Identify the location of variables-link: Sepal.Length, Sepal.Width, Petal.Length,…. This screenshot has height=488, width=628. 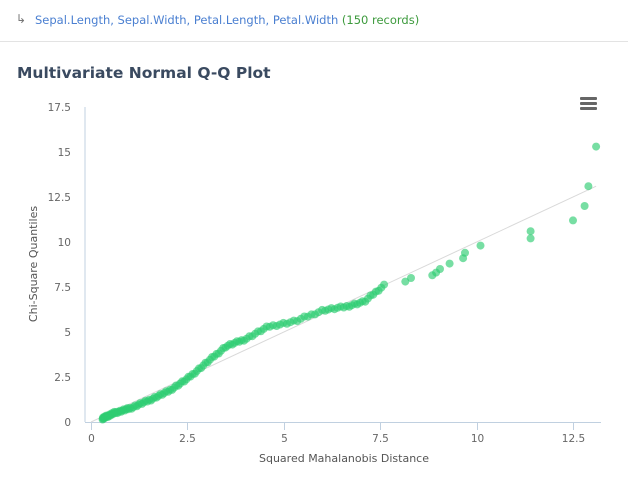
(187, 20).